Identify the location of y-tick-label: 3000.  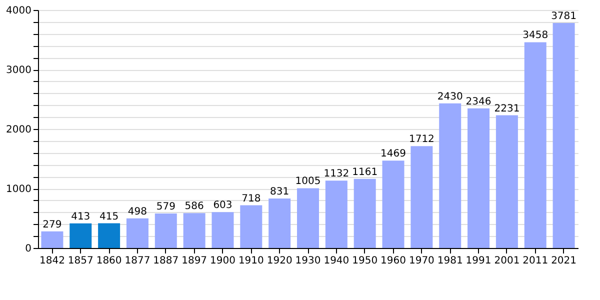
(19, 70).